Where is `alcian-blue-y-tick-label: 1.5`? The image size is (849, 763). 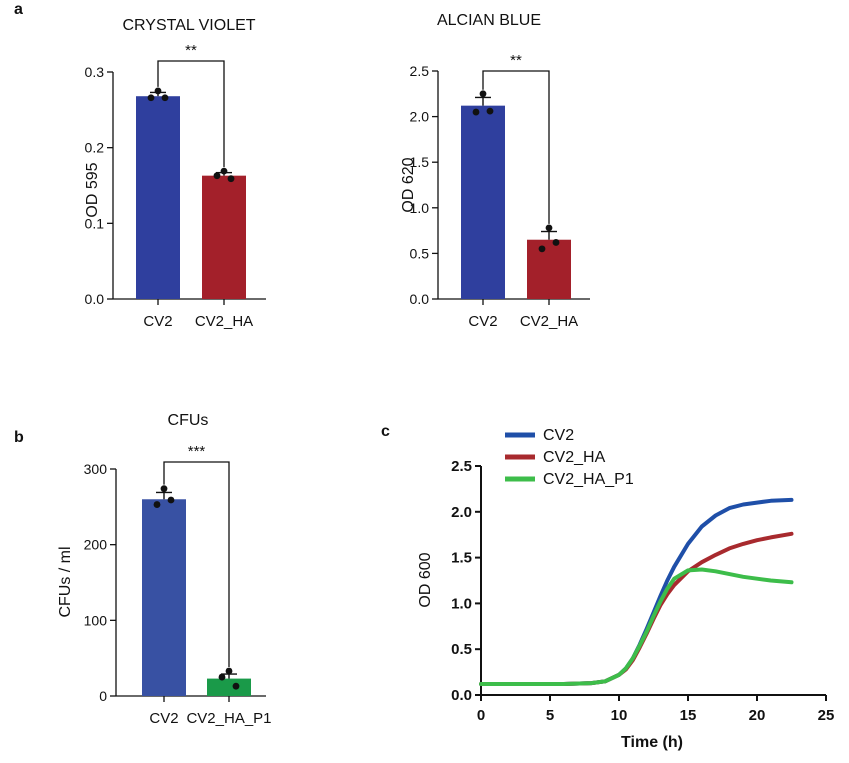
alcian-blue-y-tick-label: 1.5 is located at coordinates (420, 162).